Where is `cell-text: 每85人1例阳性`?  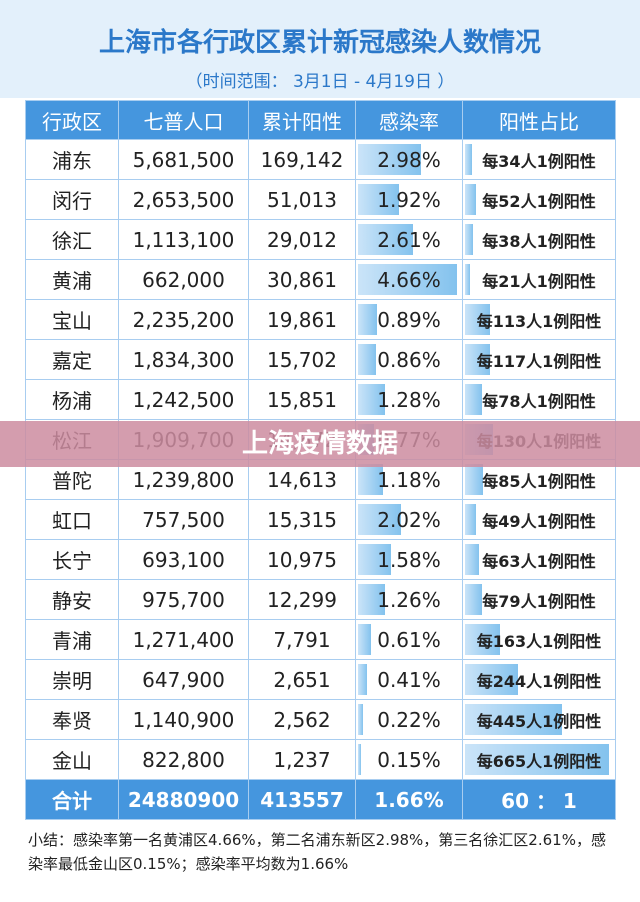
cell-text: 每85人1例阳性 is located at coordinates (539, 481).